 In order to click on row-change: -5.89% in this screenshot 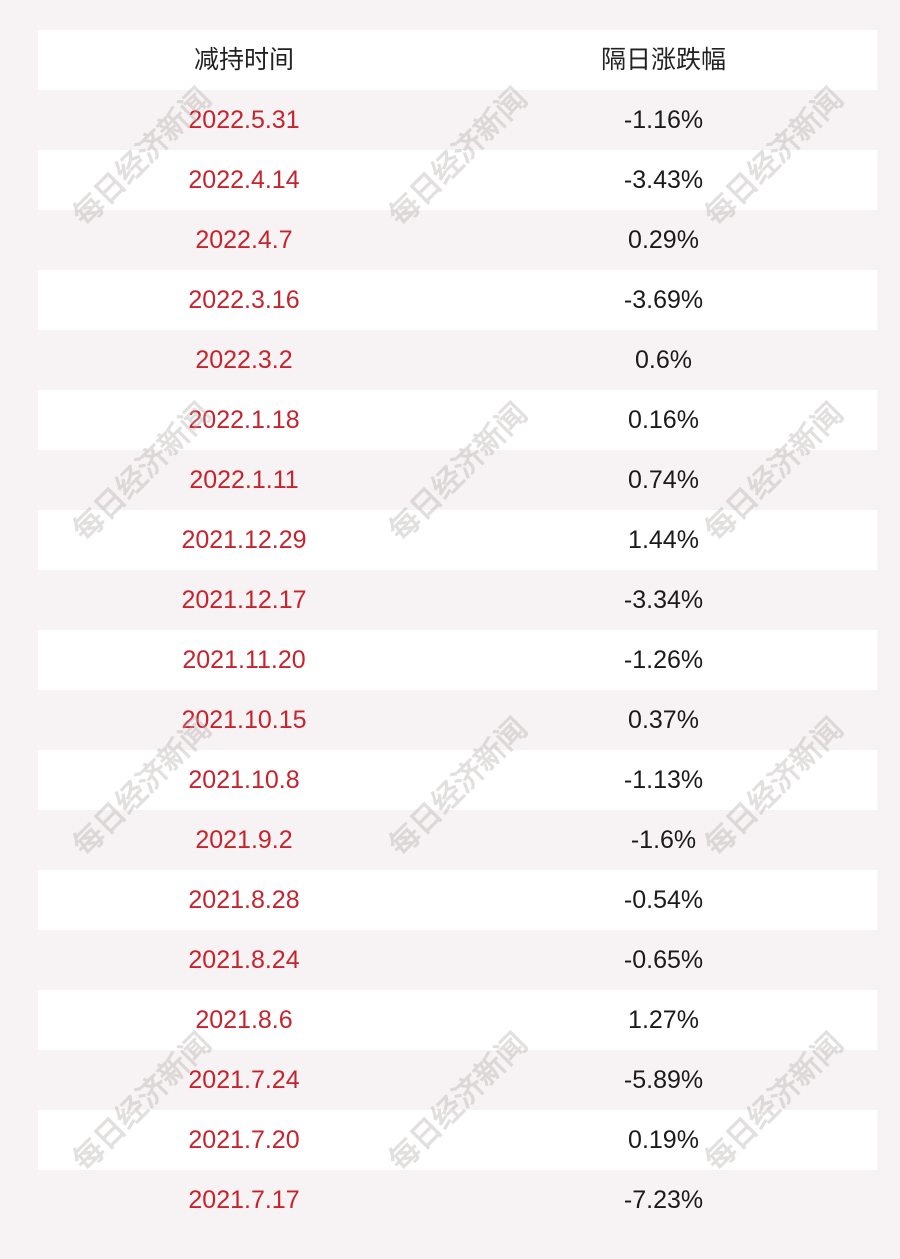, I will do `click(663, 1080)`.